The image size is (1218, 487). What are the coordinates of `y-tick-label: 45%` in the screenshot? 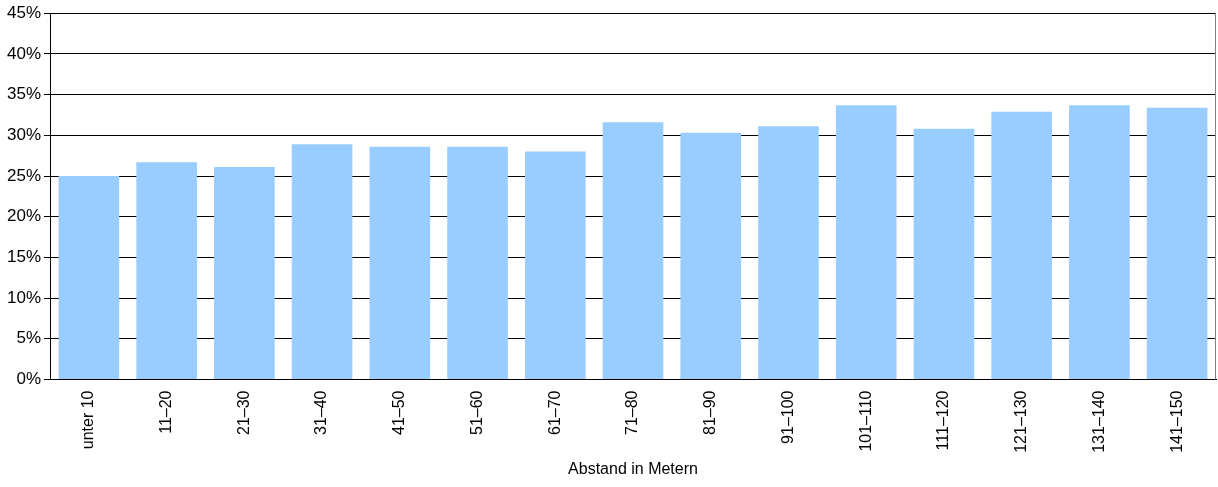 It's located at (24, 12).